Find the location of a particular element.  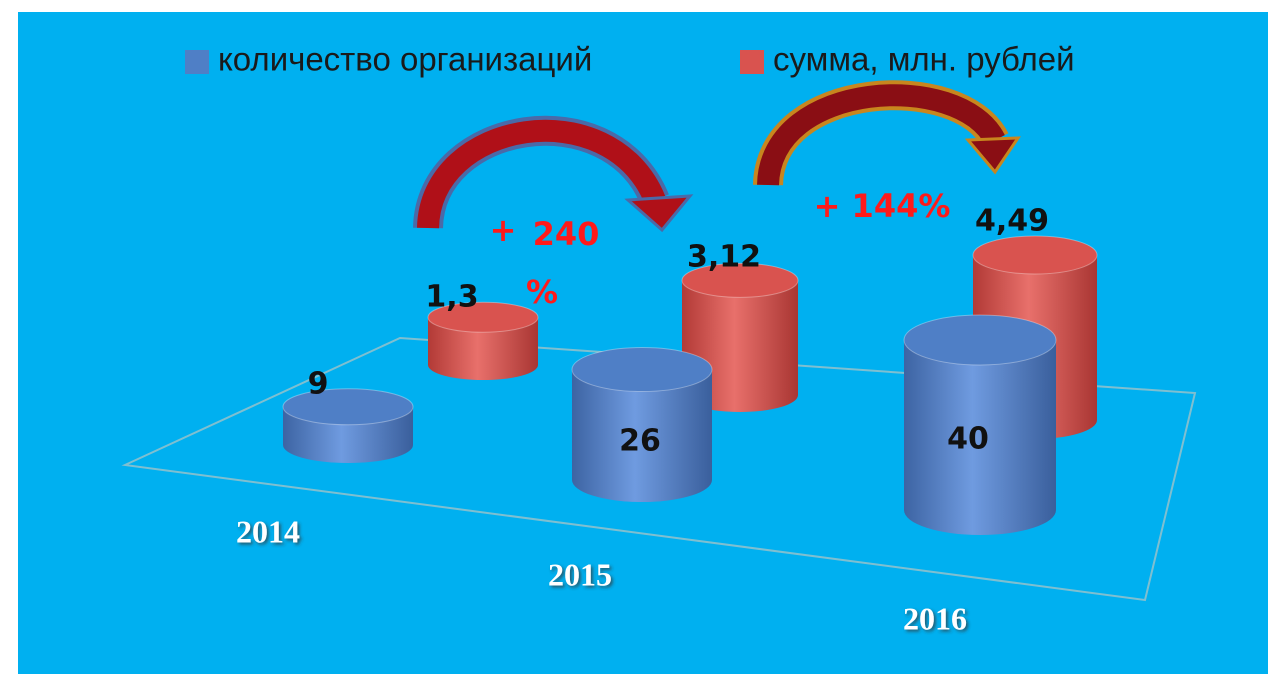

value-label: 9 is located at coordinates (318, 384).